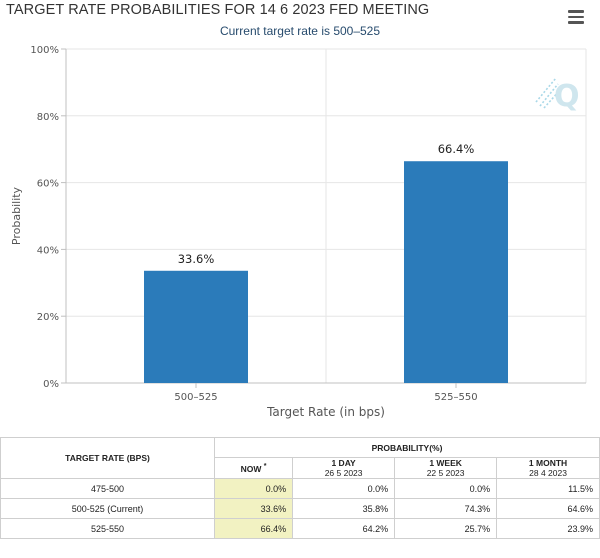 This screenshot has width=600, height=558. What do you see at coordinates (548, 473) in the screenshot?
I see `col-date: 28 4 2023` at bounding box center [548, 473].